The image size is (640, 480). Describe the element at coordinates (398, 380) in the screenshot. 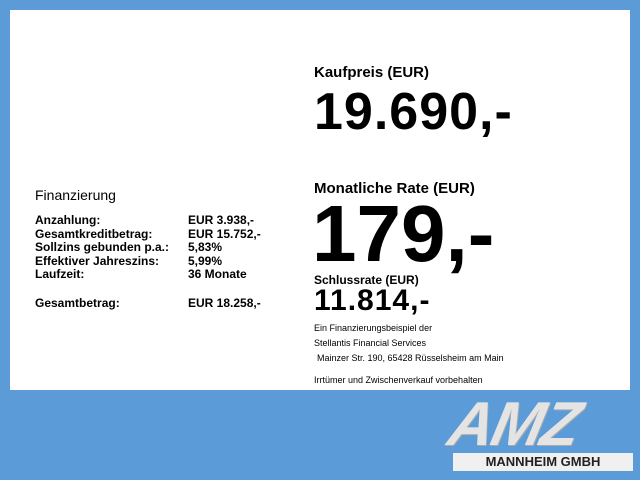

I see `disclaimer-line: Irrtümer und Zwischenverkauf vorbehalten` at that location.